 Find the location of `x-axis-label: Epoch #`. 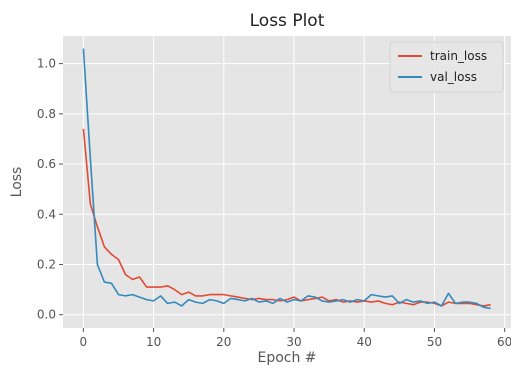

x-axis-label: Epoch # is located at coordinates (286, 358).